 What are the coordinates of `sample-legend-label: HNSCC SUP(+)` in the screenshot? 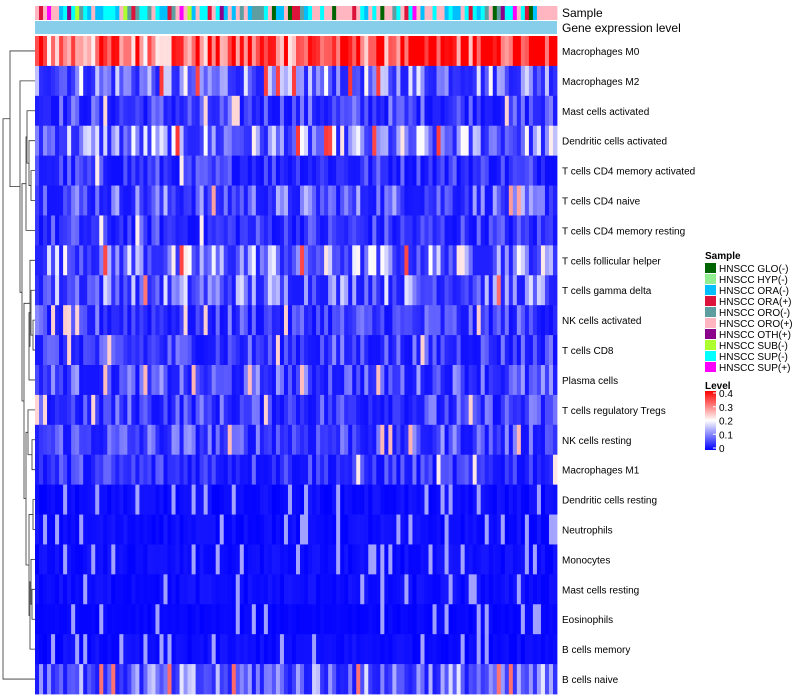 It's located at (754, 368).